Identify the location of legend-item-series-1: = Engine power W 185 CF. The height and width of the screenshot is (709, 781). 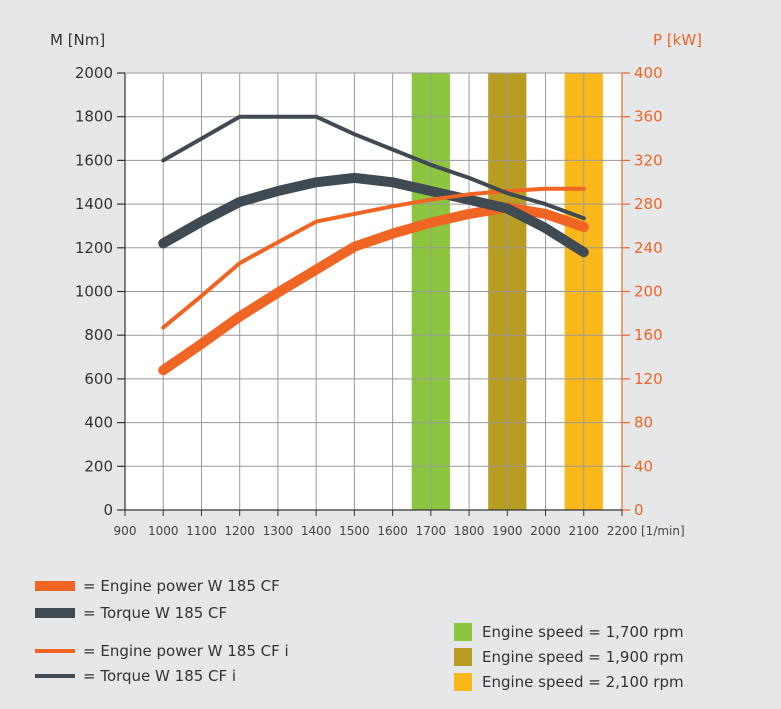
(157, 586).